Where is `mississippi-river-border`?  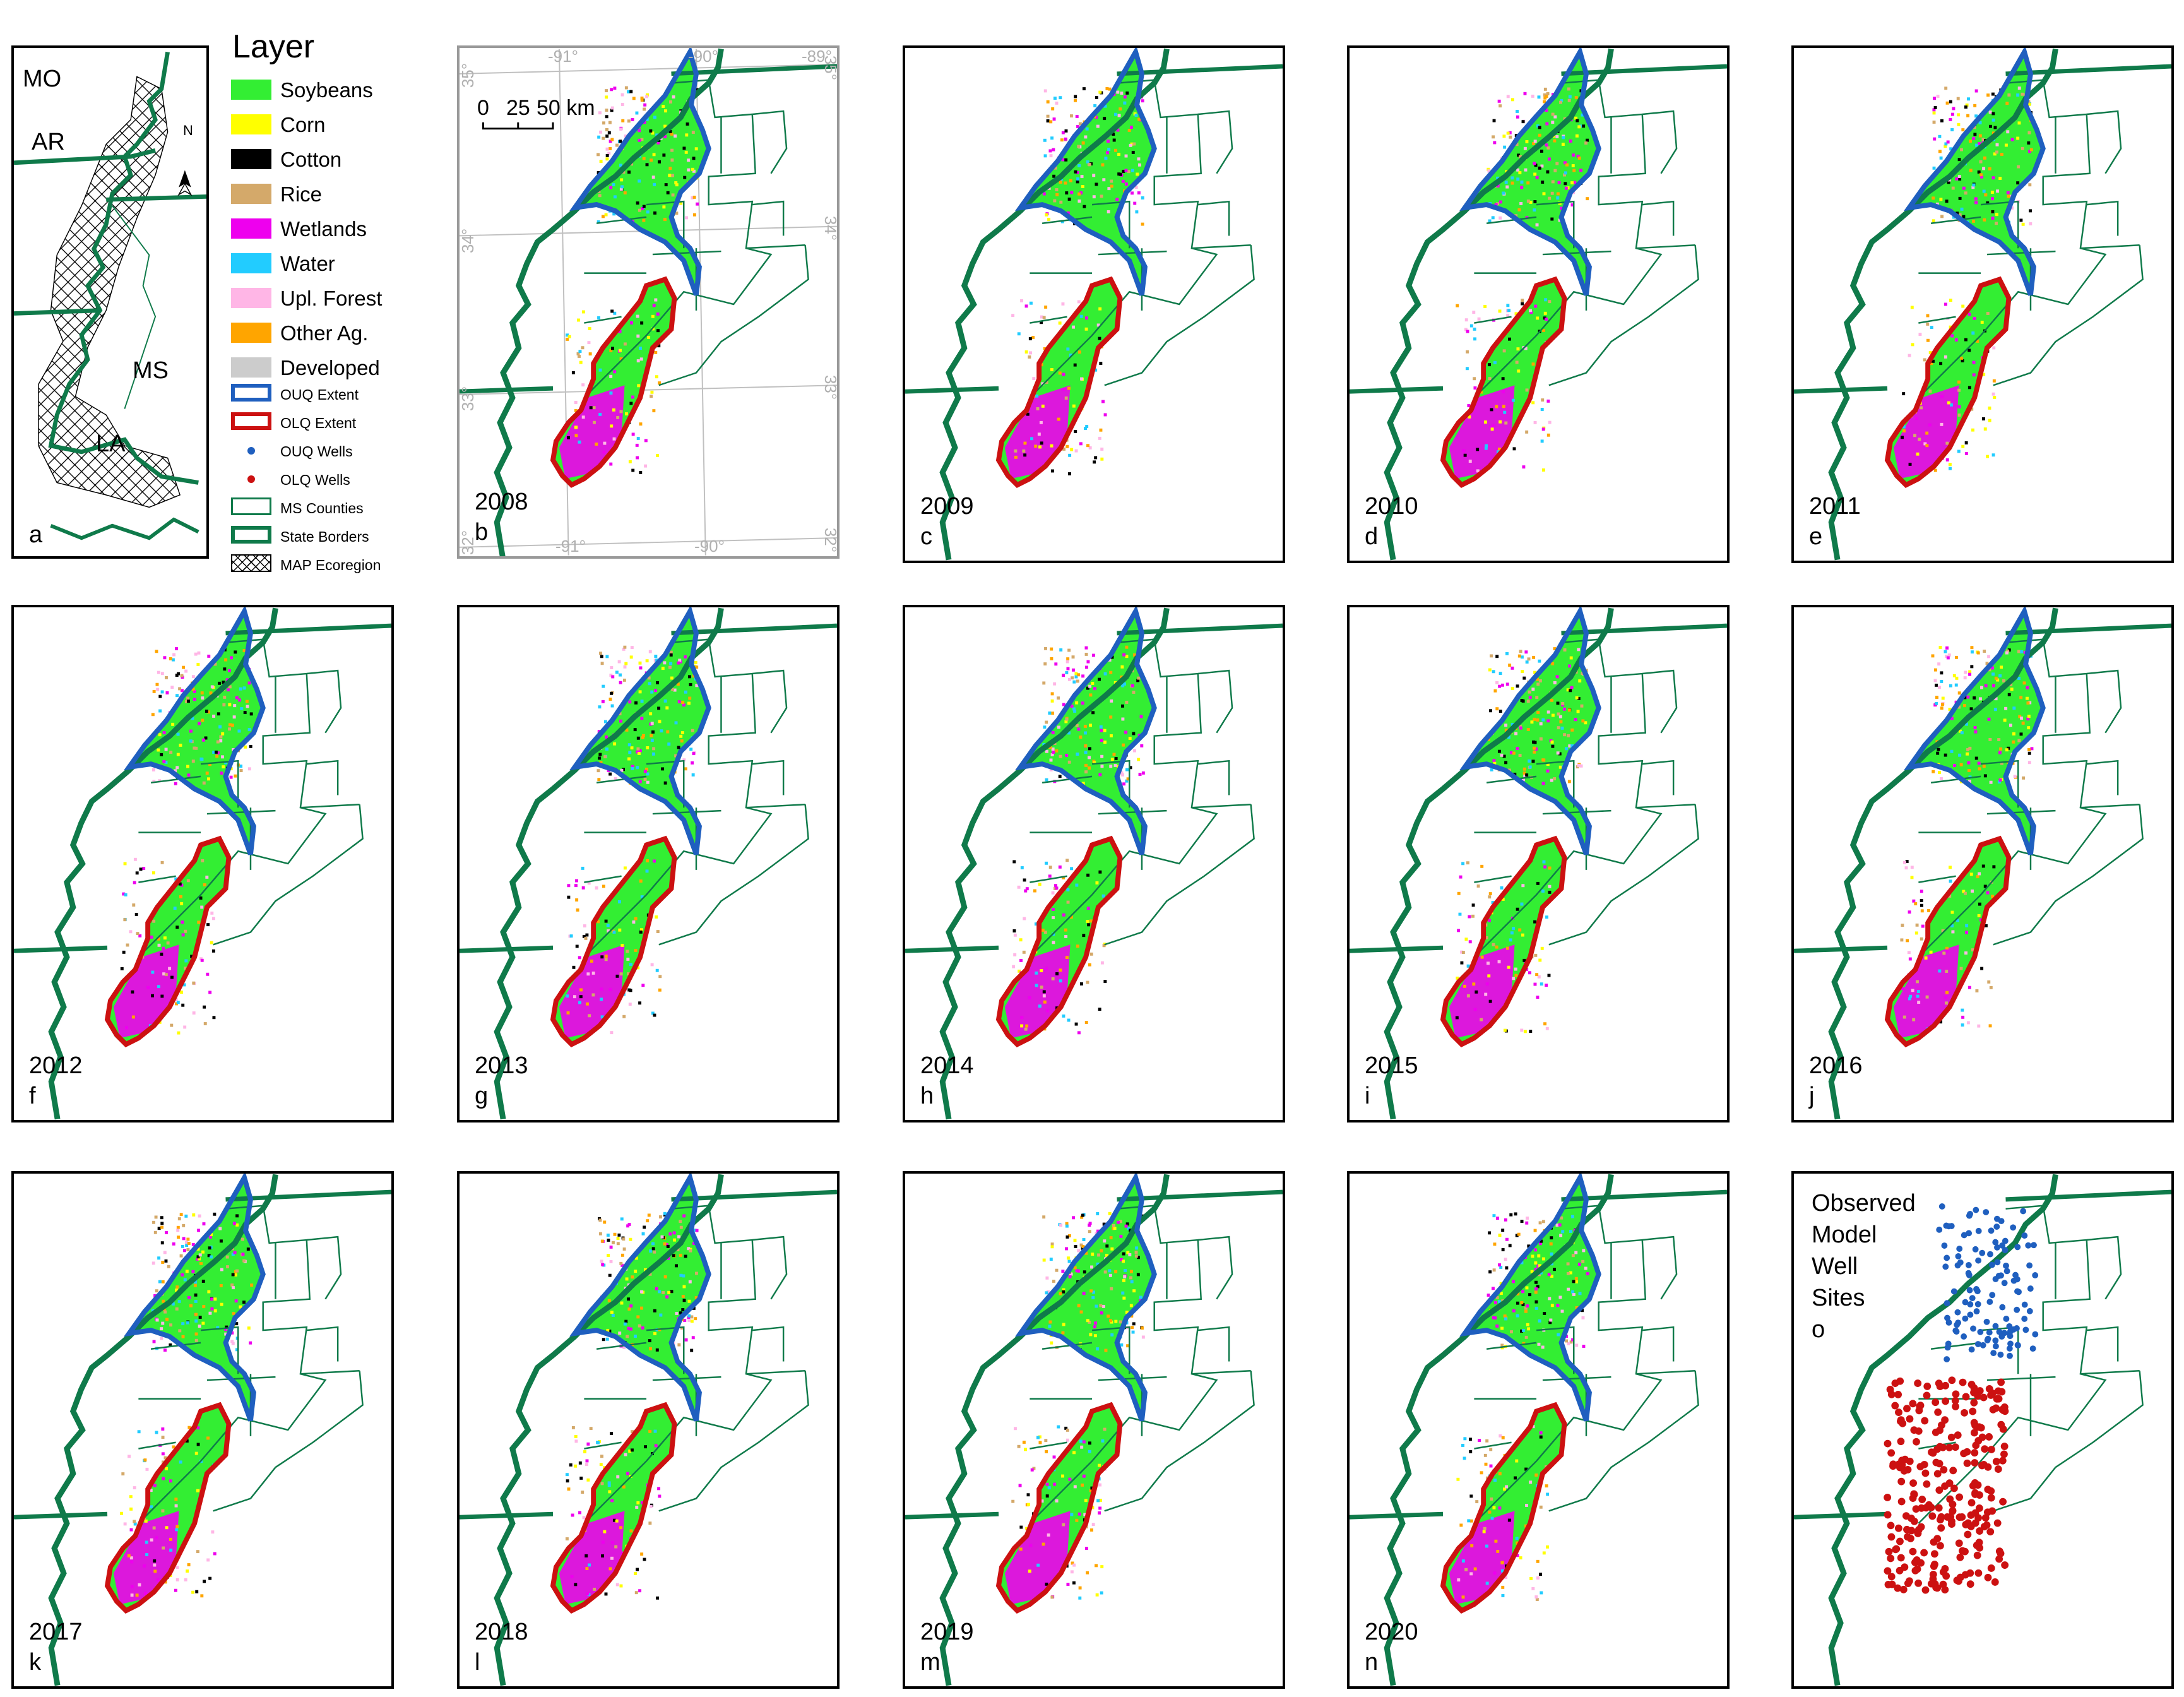 mississippi-river-border is located at coordinates (1943, 304).